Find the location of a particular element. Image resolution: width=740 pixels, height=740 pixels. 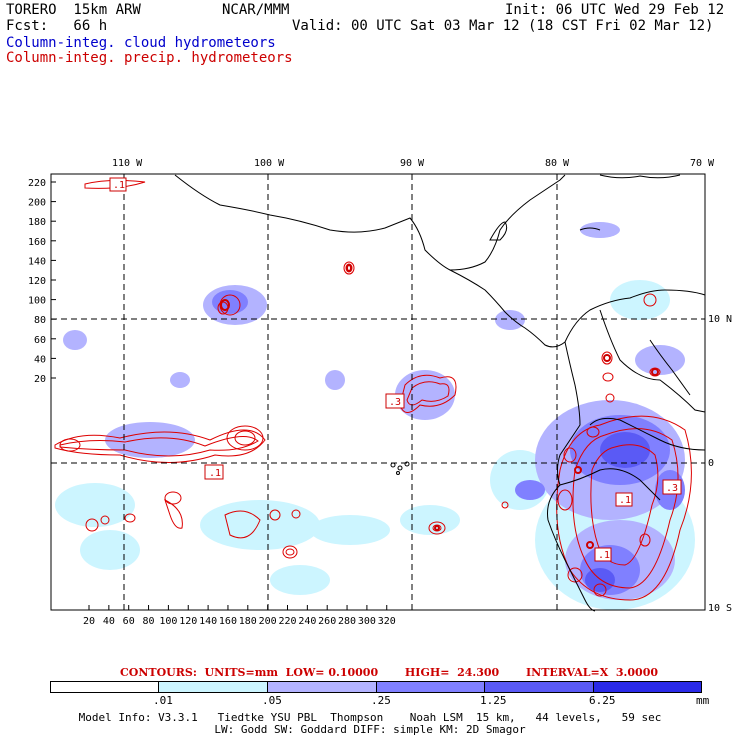

color-bar-unit: mm is located at coordinates (703, 700).